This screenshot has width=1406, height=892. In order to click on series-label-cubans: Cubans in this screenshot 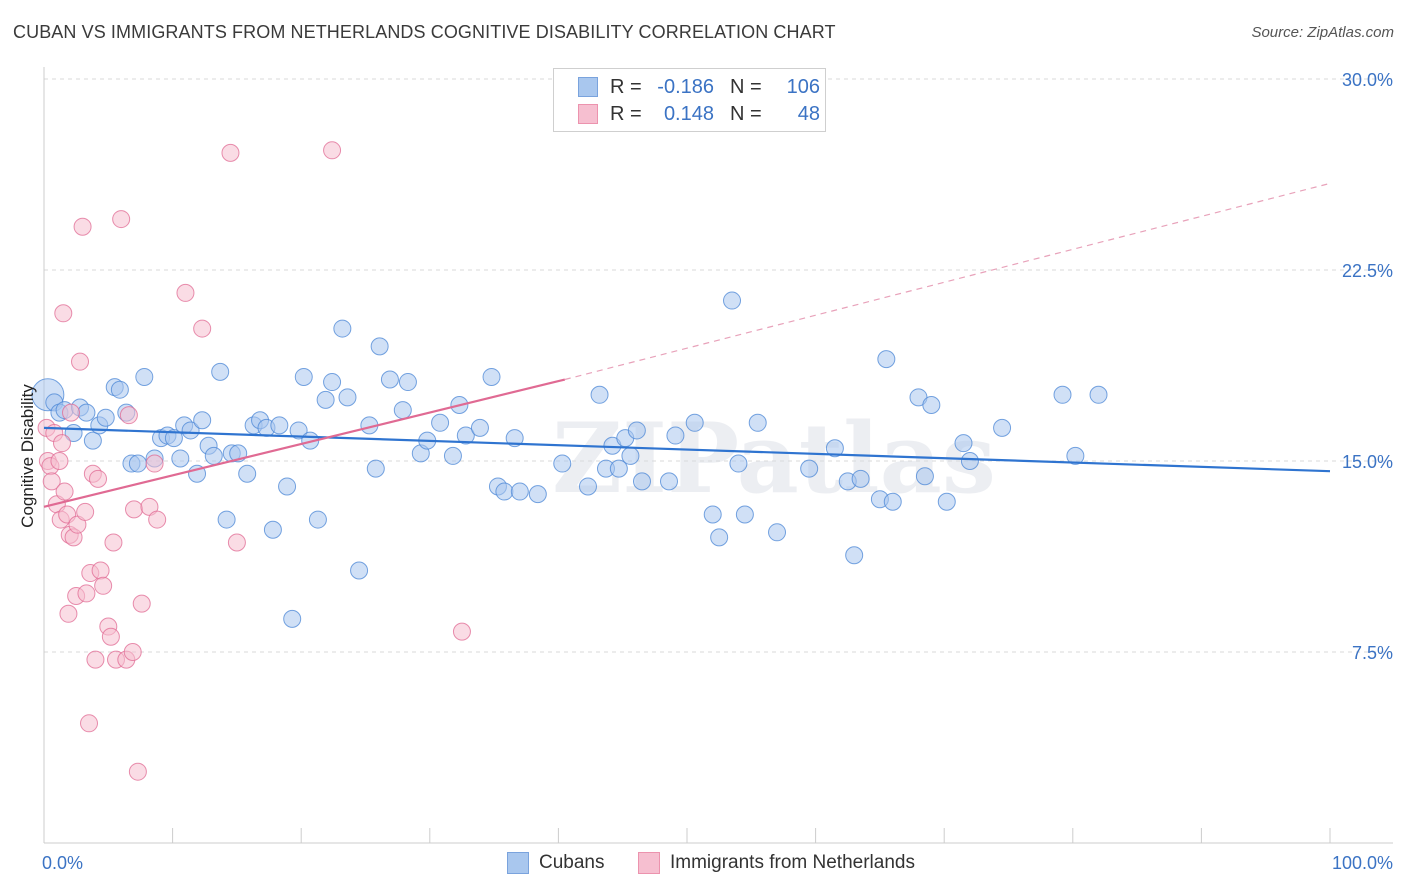, I will do `click(572, 862)`.